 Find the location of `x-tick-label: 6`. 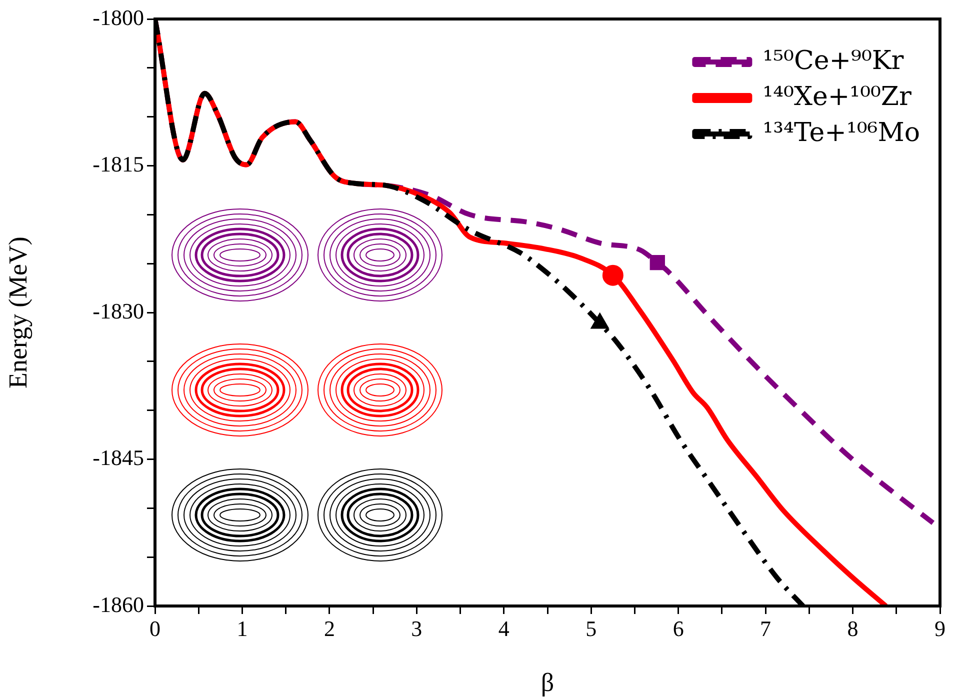

x-tick-label: 6 is located at coordinates (678, 628).